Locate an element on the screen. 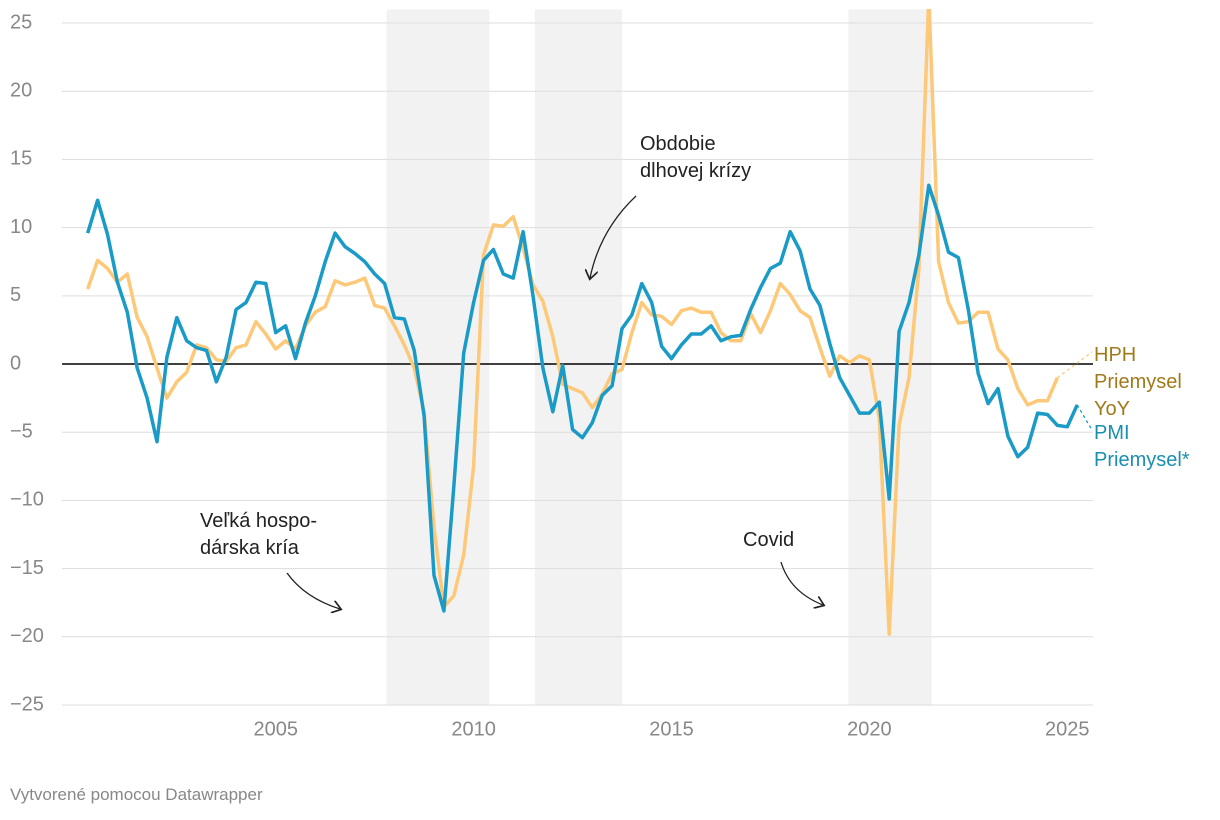  y-tick-label: 15 is located at coordinates (21, 159).